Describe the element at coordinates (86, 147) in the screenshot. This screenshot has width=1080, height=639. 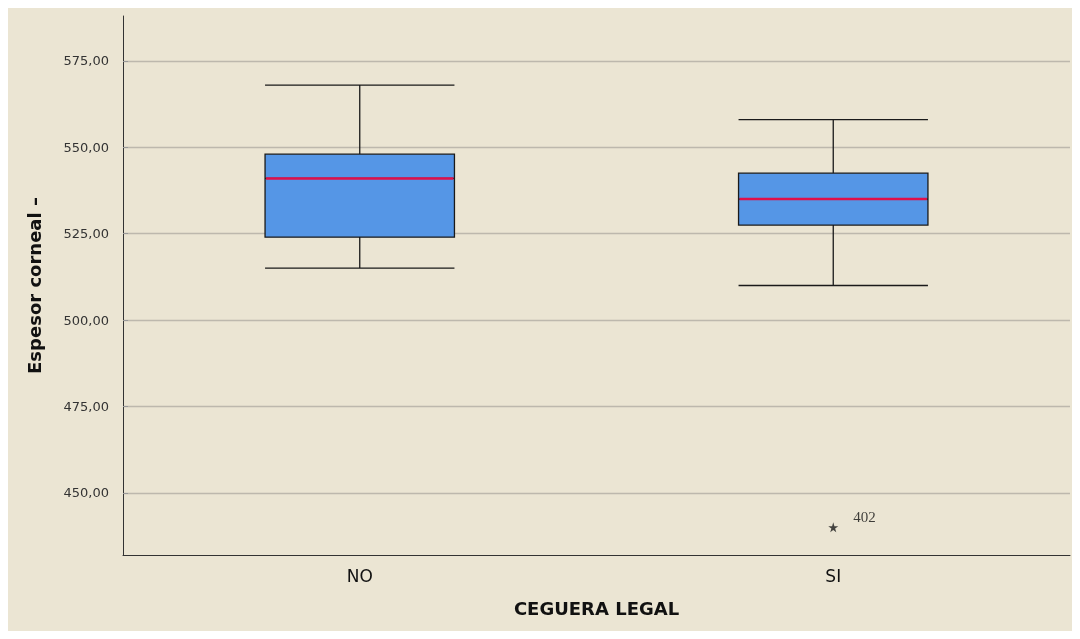
I see `y-tick-label: 550,00` at that location.